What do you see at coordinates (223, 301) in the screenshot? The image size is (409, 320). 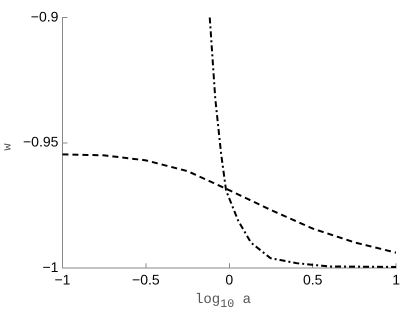 I see `x-axis-title: log$_{10}$ a` at bounding box center [223, 301].